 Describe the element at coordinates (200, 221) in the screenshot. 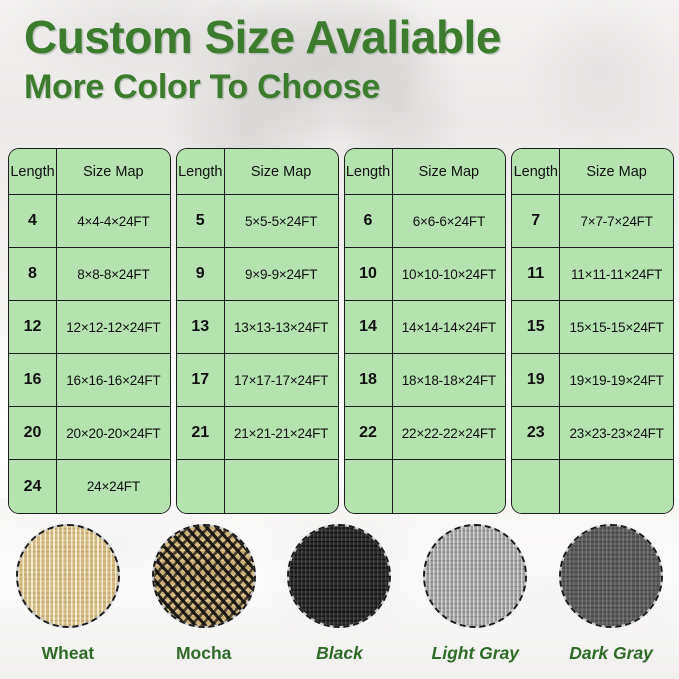

I see `cell-length: 5` at that location.